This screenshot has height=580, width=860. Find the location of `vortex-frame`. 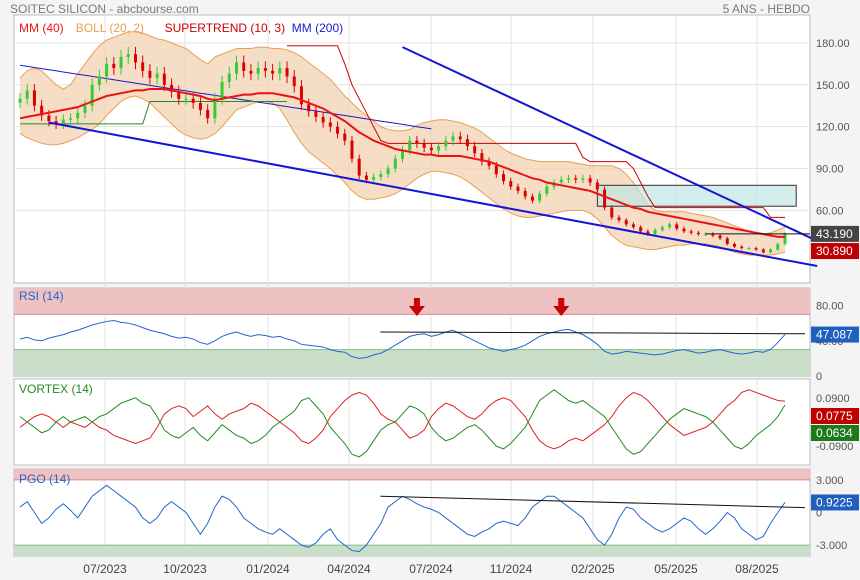

vortex-frame is located at coordinates (412, 422).